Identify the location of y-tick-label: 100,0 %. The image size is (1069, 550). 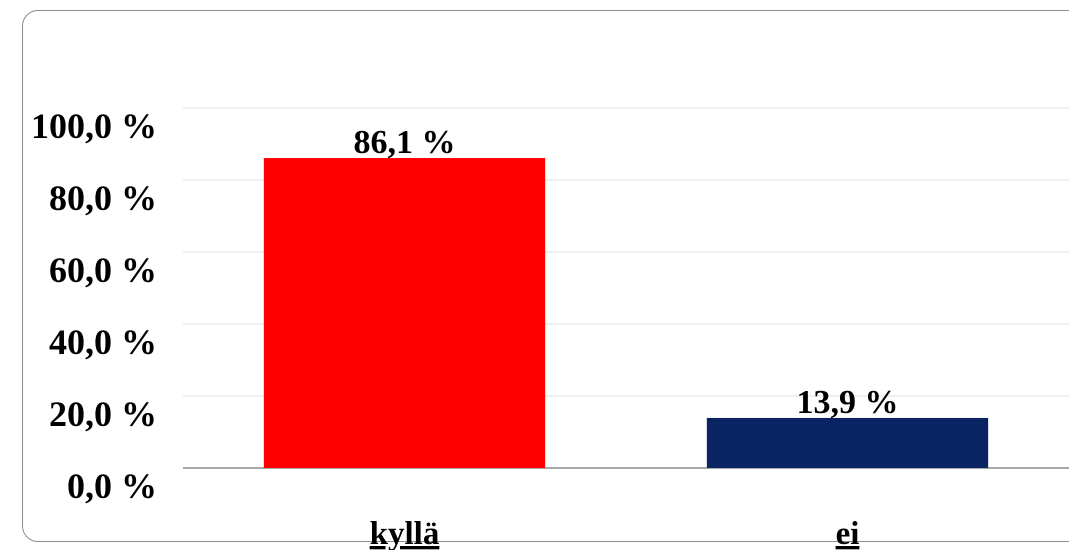
(94, 126).